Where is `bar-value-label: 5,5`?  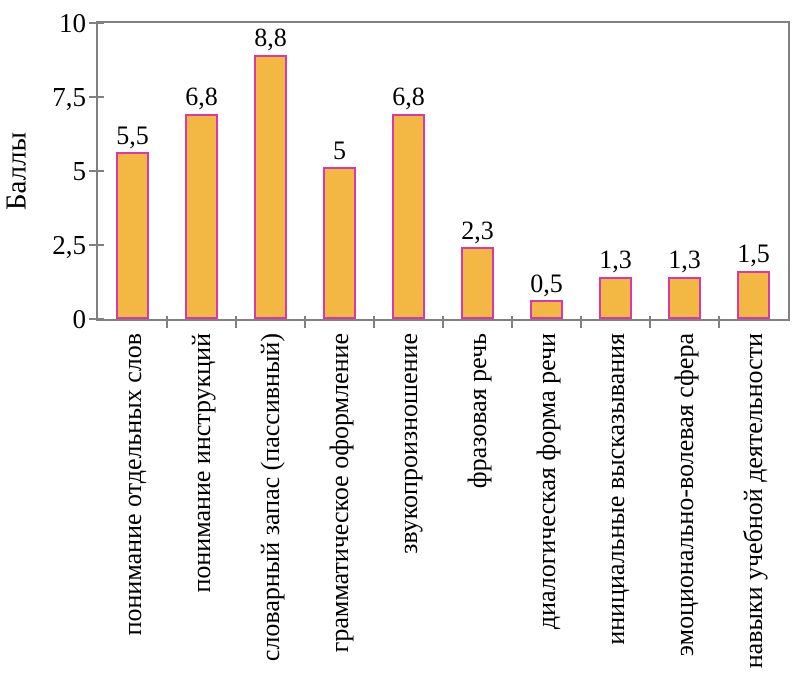 bar-value-label: 5,5 is located at coordinates (132, 135).